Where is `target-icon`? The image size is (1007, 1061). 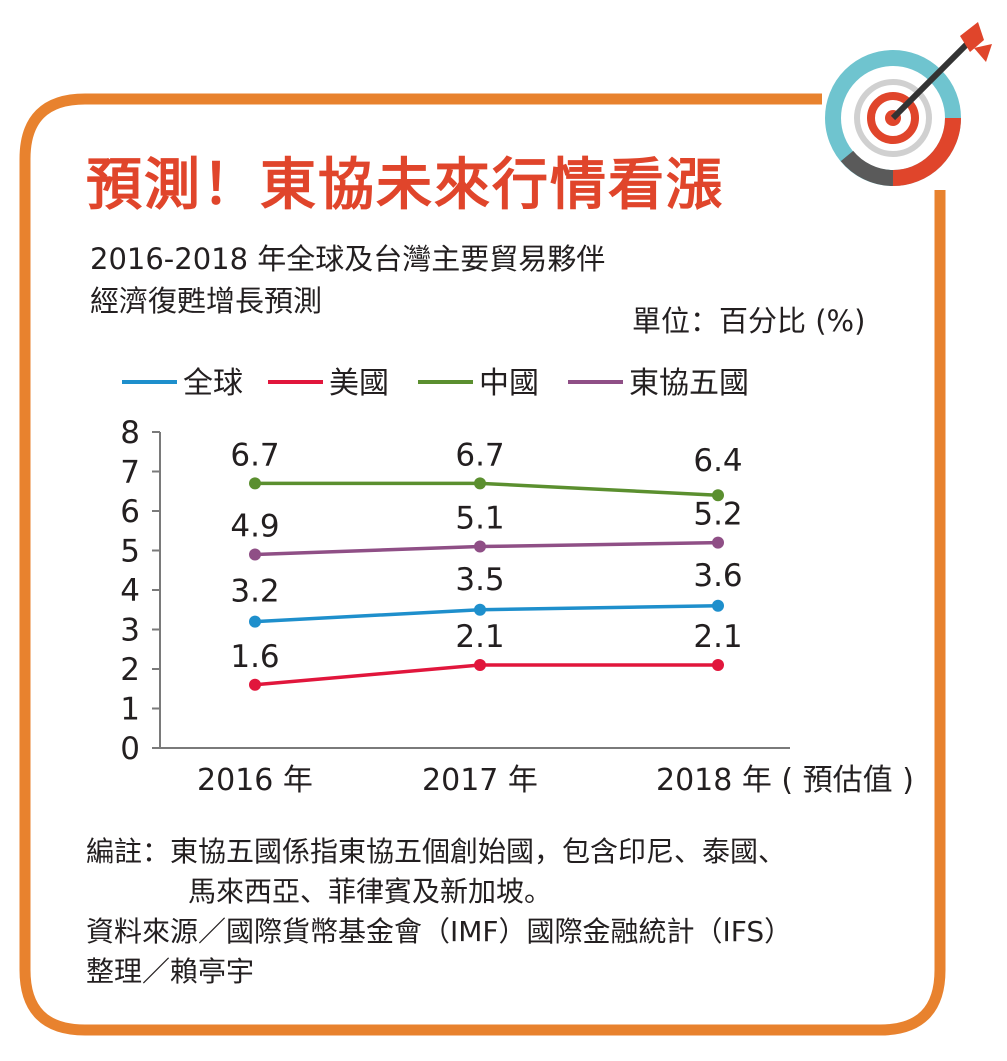 target-icon is located at coordinates (908, 104).